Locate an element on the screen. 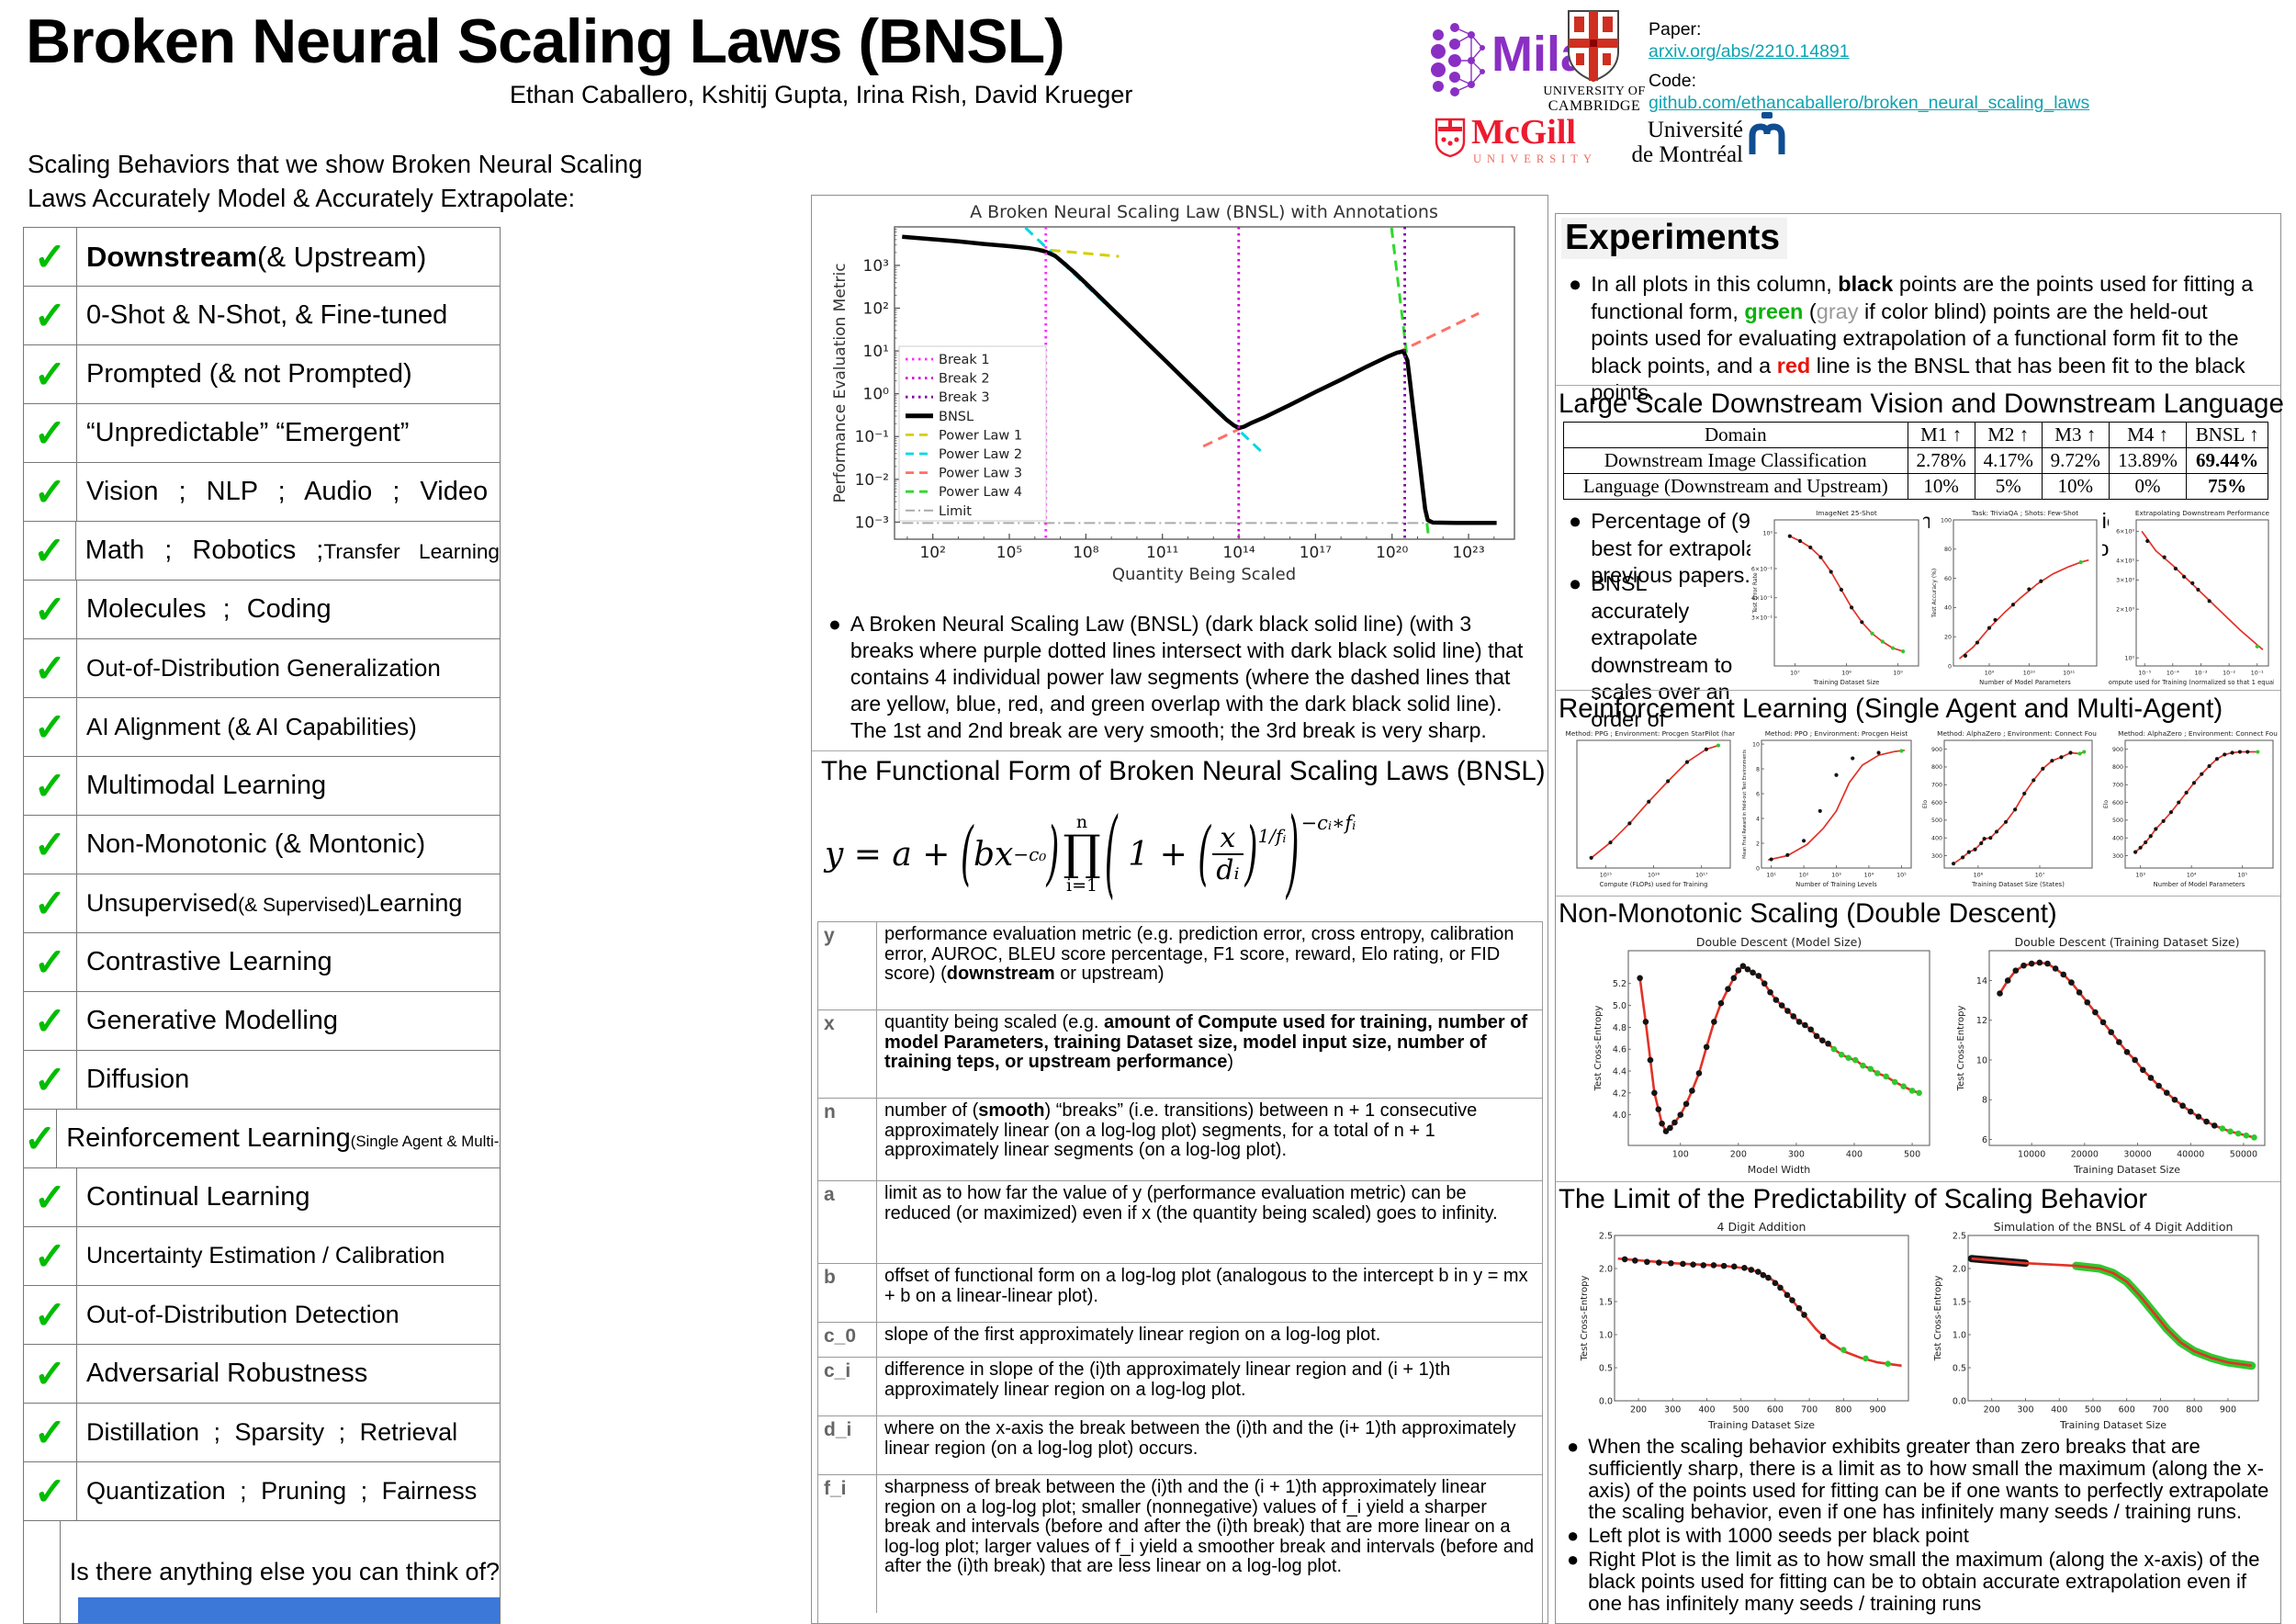 Image resolution: width=2296 pixels, height=1624 pixels. svg-text: Training Dataset Size is located at coordinates (2113, 1425).